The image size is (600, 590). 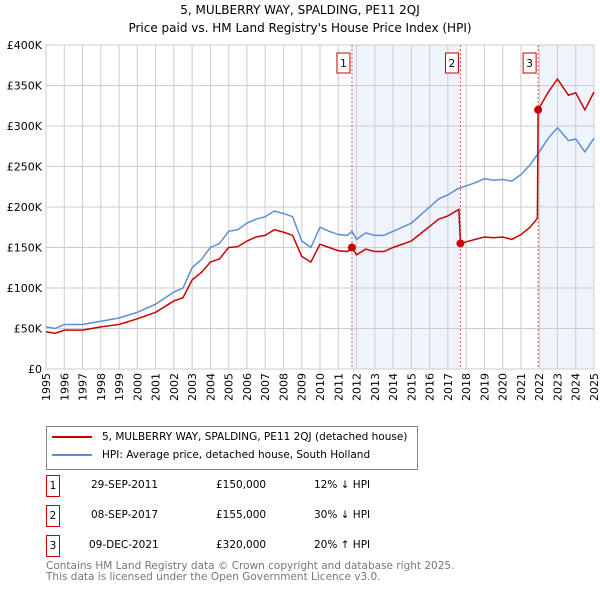 I want to click on sale-date: 29-SEP-2011, so click(x=125, y=485).